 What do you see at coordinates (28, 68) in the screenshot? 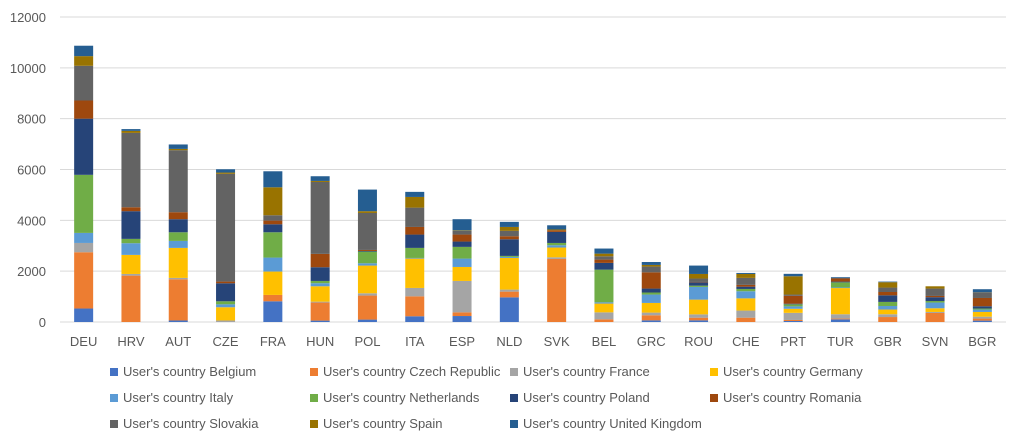
I see `y-tick-label: 10000` at bounding box center [28, 68].